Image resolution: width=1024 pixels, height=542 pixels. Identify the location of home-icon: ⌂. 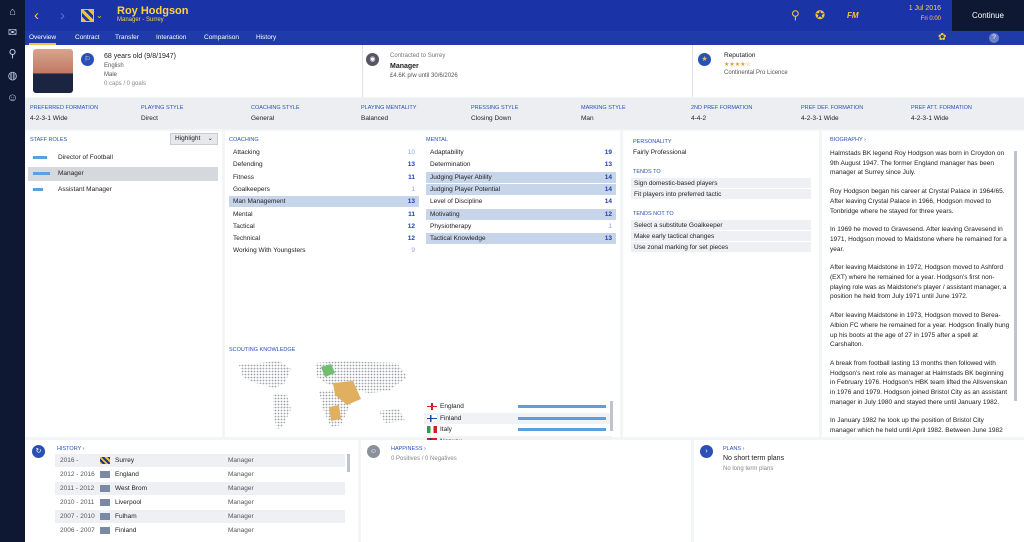
(12, 12).